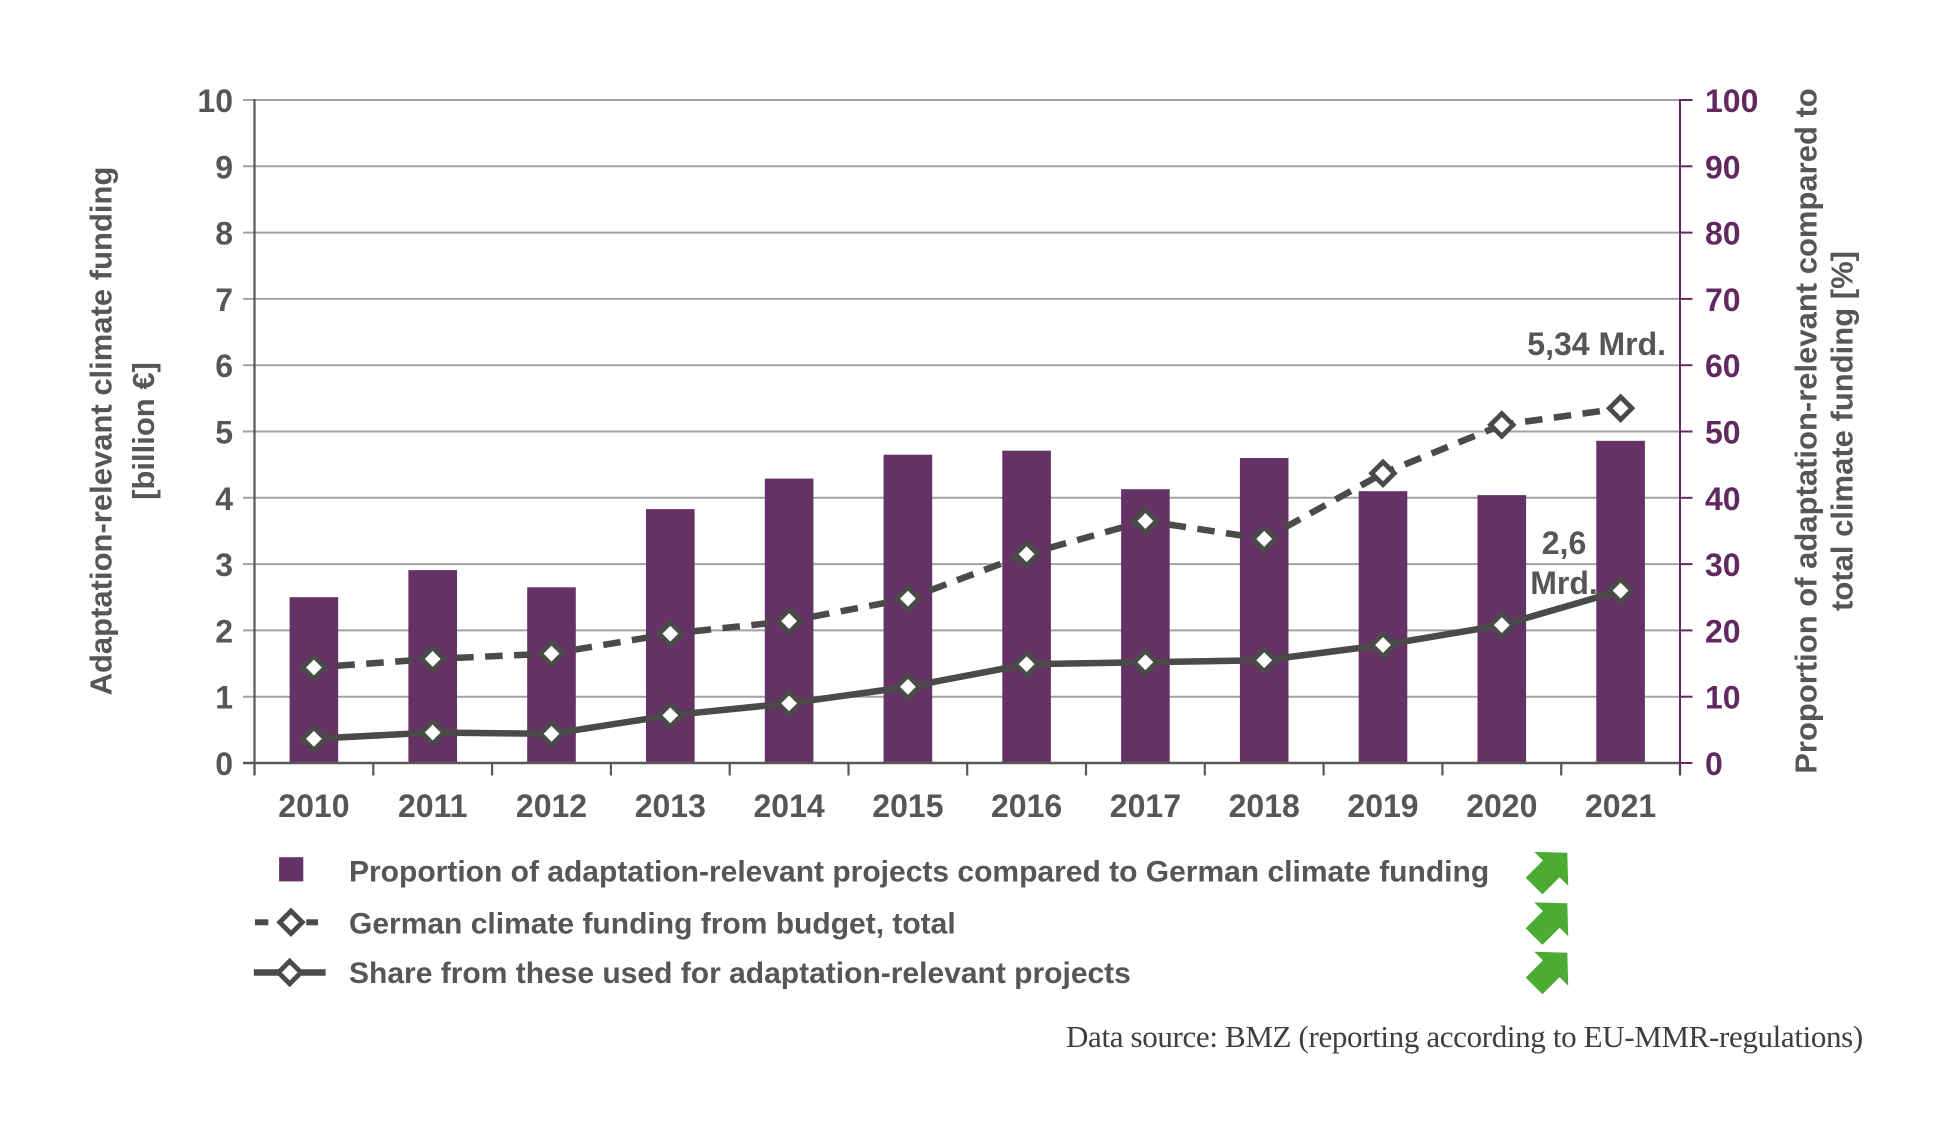  I want to click on svg-text: 2020, so click(1501, 806).